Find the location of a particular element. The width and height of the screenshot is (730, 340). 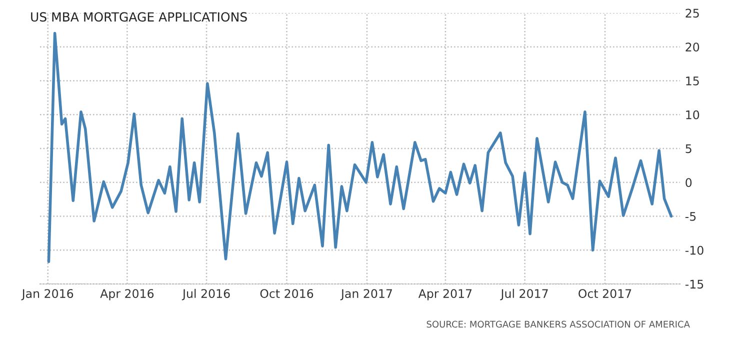

y-tick-label: 0 is located at coordinates (689, 183).